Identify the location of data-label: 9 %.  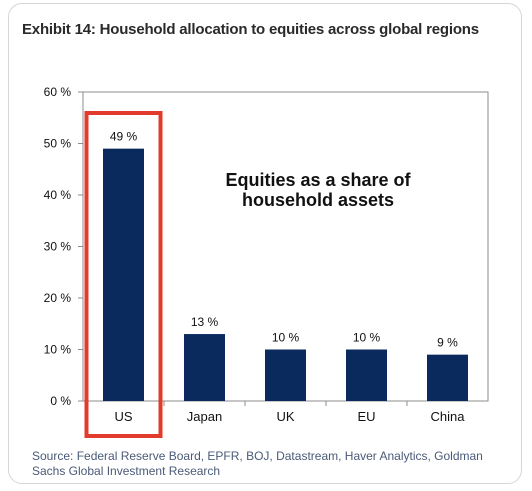
(447, 343).